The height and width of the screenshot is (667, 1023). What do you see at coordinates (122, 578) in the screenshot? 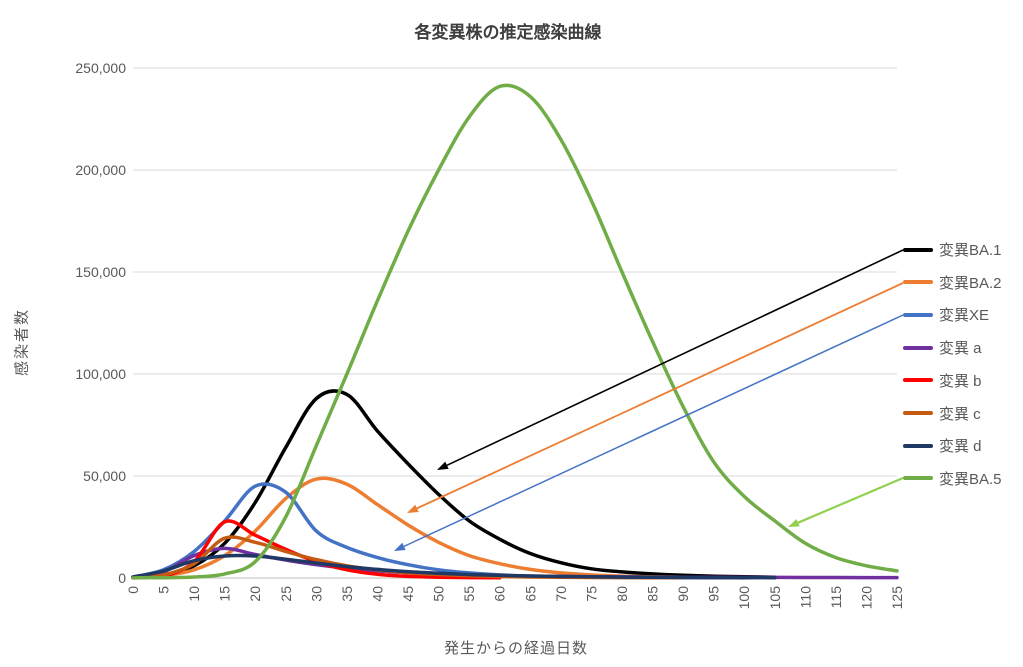
I see `y-tick-label: 0` at bounding box center [122, 578].